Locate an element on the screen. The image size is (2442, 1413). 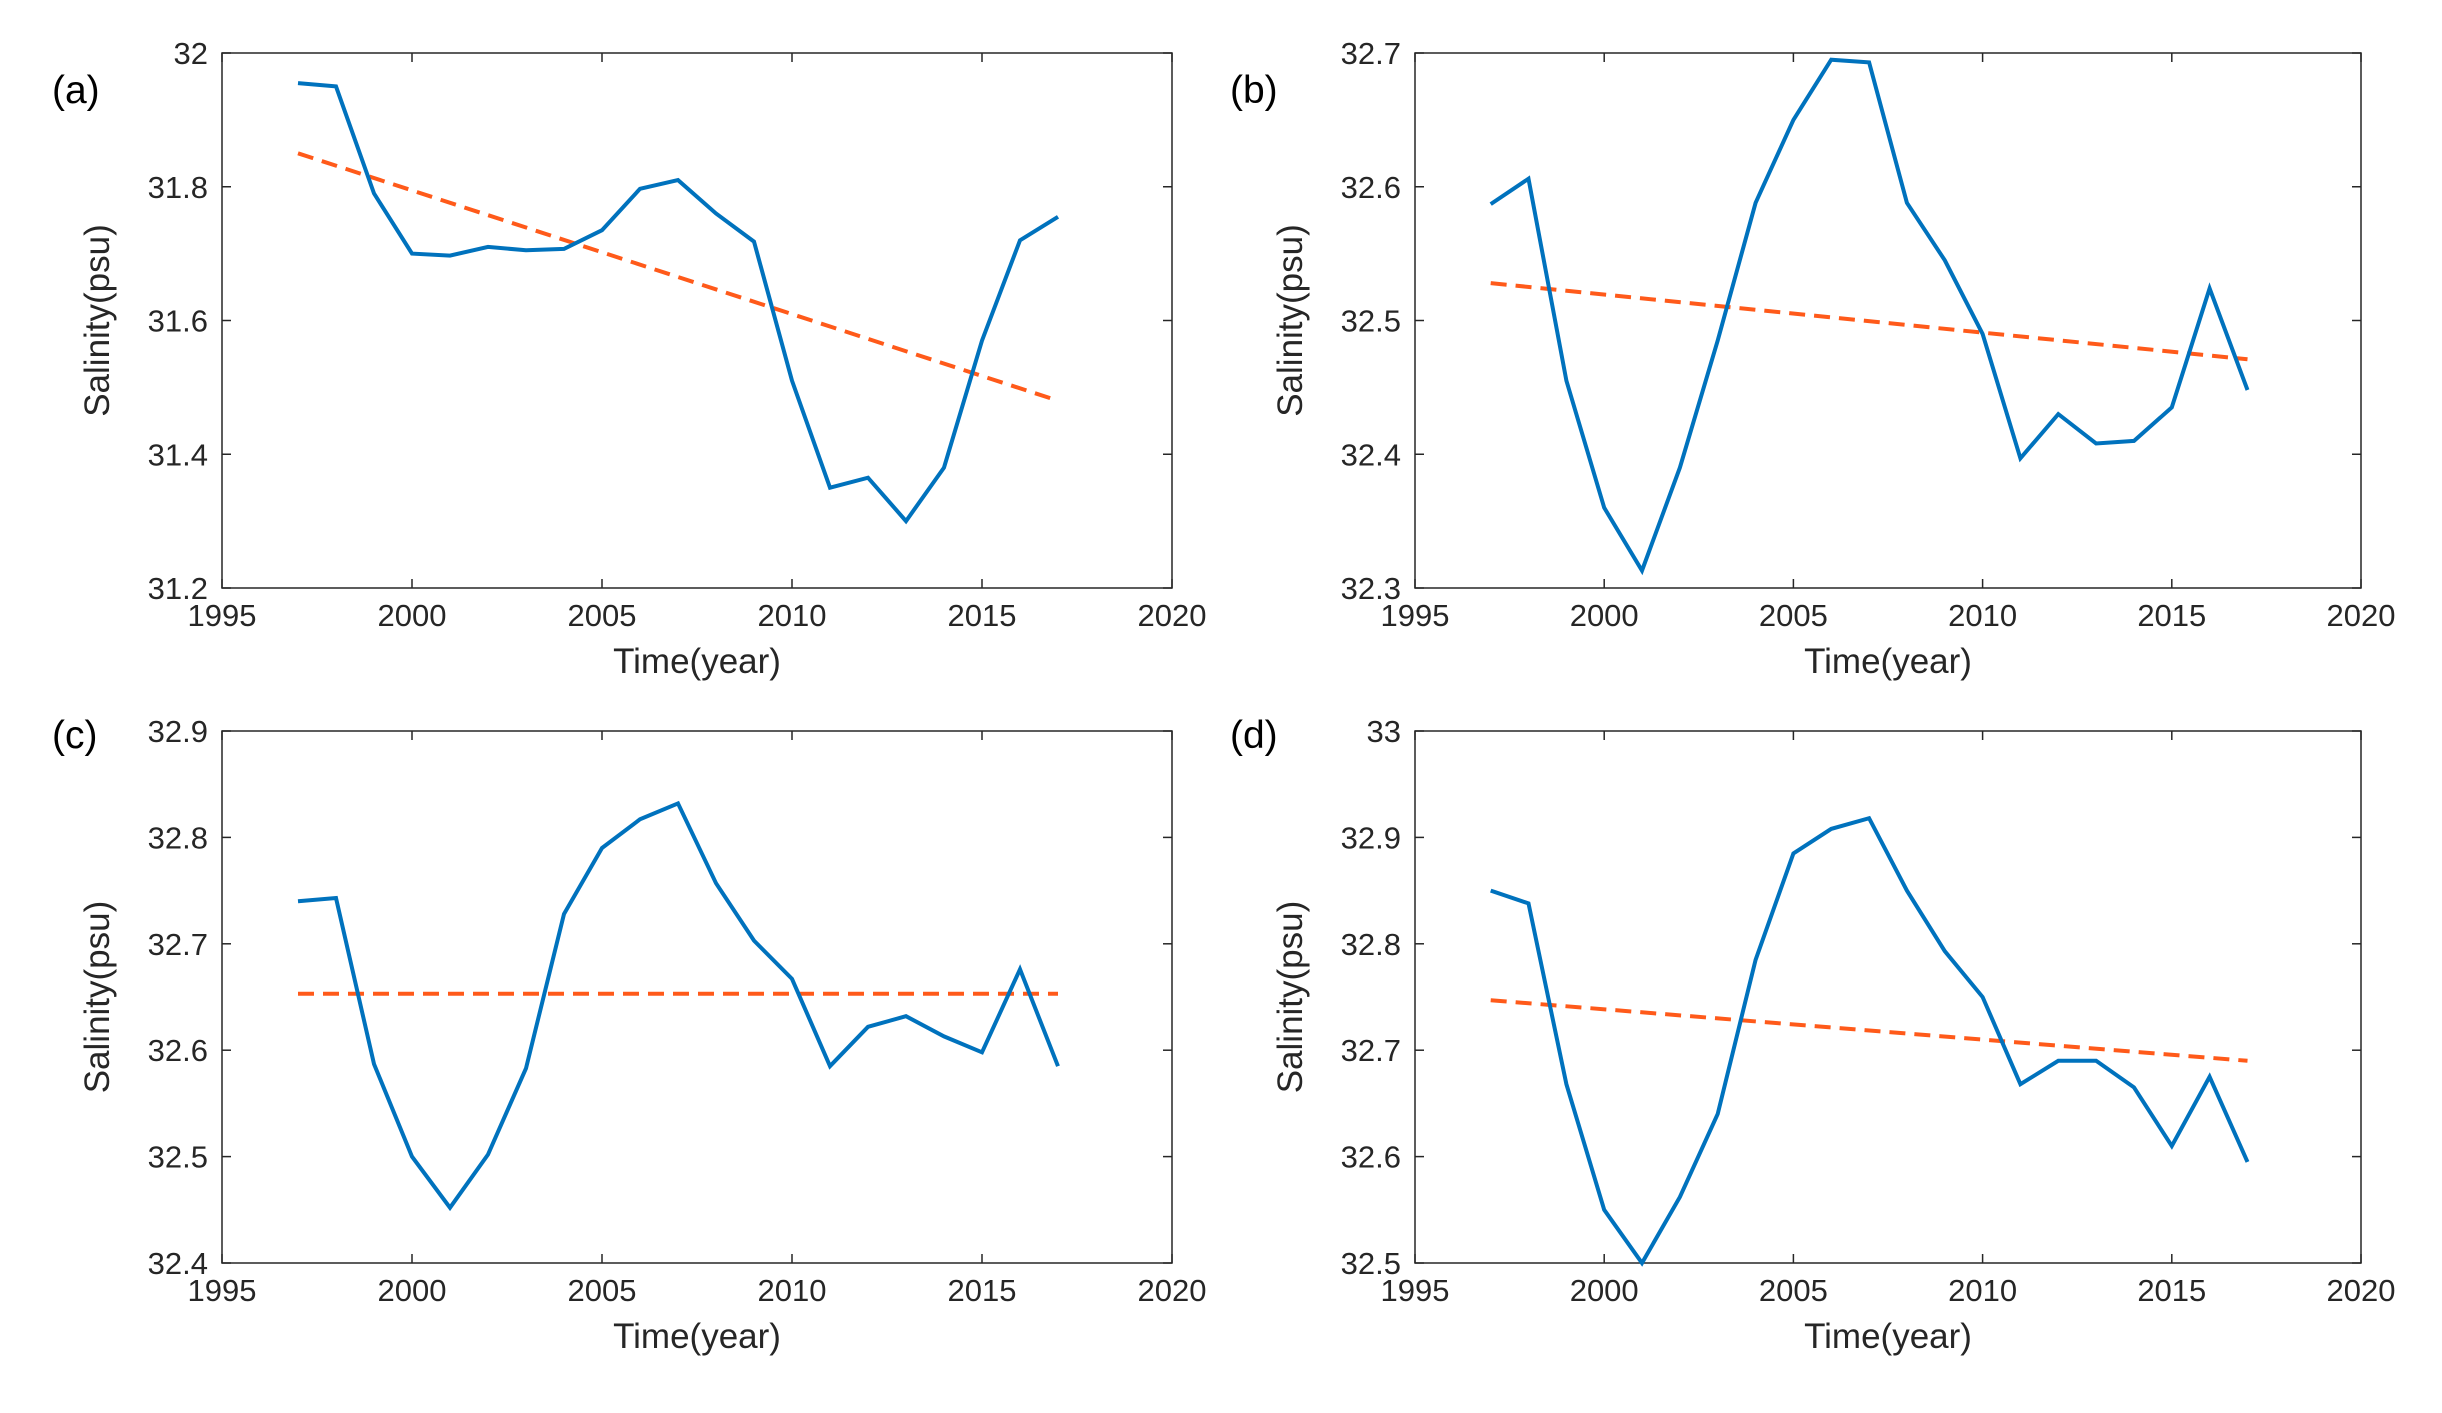
y-tick-label: 31.2 is located at coordinates (178, 588).